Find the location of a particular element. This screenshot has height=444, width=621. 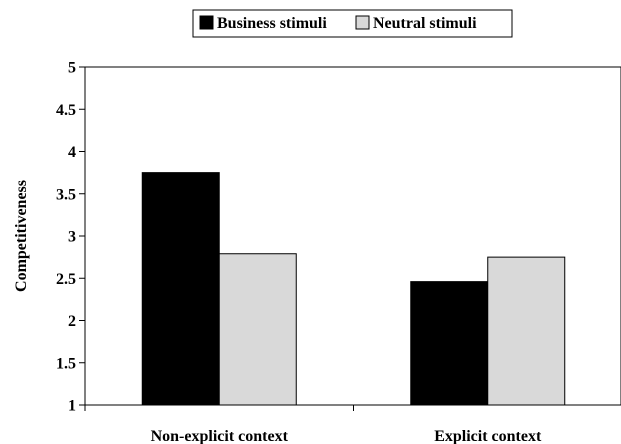

y-tick-label: 2 is located at coordinates (72, 321).